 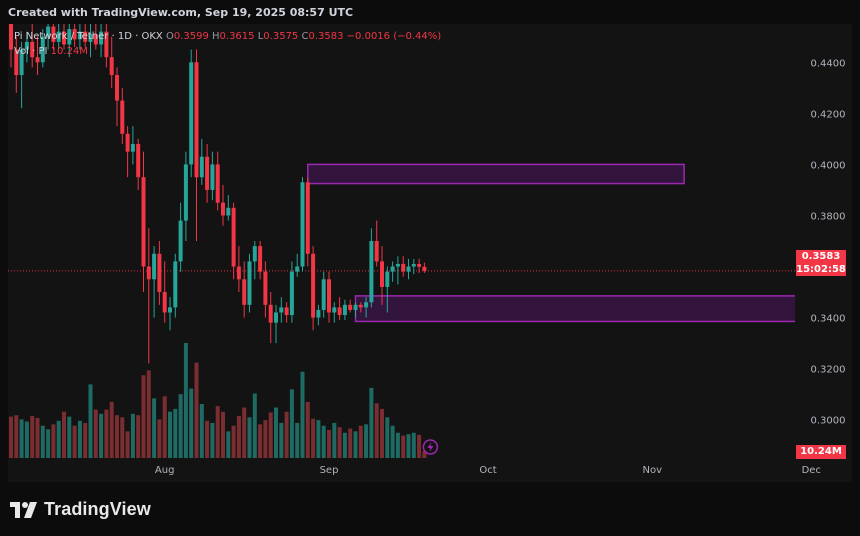 What do you see at coordinates (653, 470) in the screenshot?
I see `x-tick-label: Nov` at bounding box center [653, 470].